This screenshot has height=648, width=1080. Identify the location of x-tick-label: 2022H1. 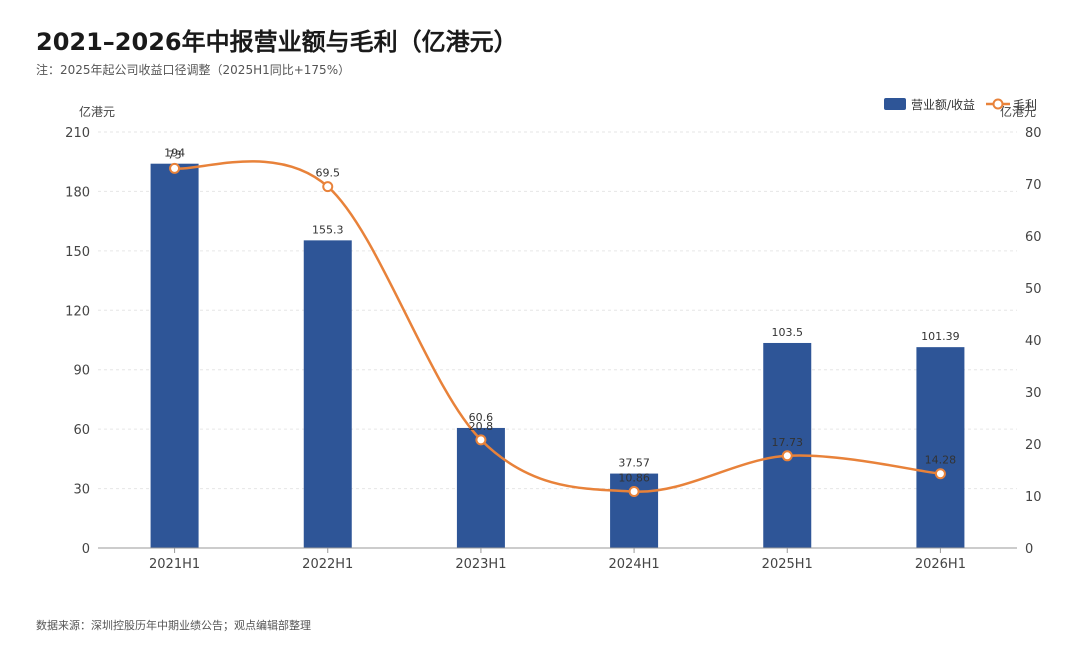
(327, 564).